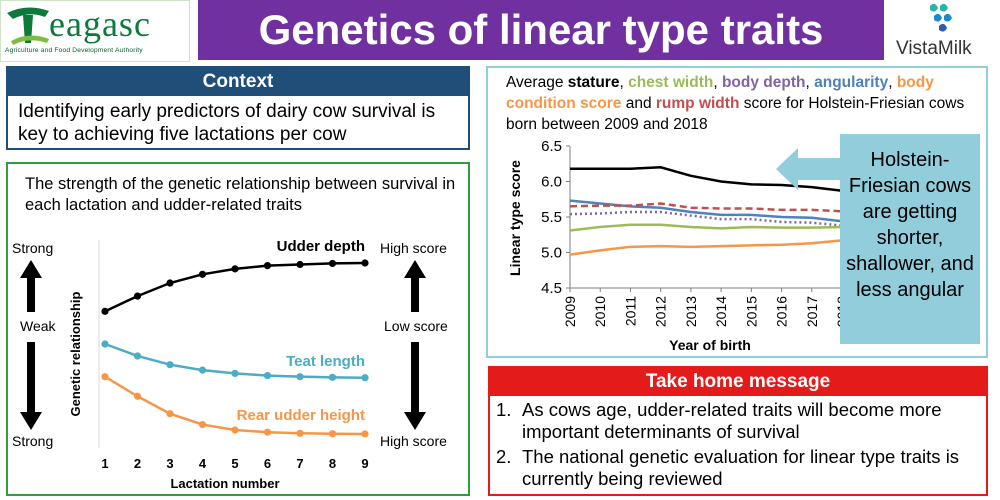 The width and height of the screenshot is (1000, 500). Describe the element at coordinates (812, 311) in the screenshot. I see `body-x-tick: 2017` at that location.